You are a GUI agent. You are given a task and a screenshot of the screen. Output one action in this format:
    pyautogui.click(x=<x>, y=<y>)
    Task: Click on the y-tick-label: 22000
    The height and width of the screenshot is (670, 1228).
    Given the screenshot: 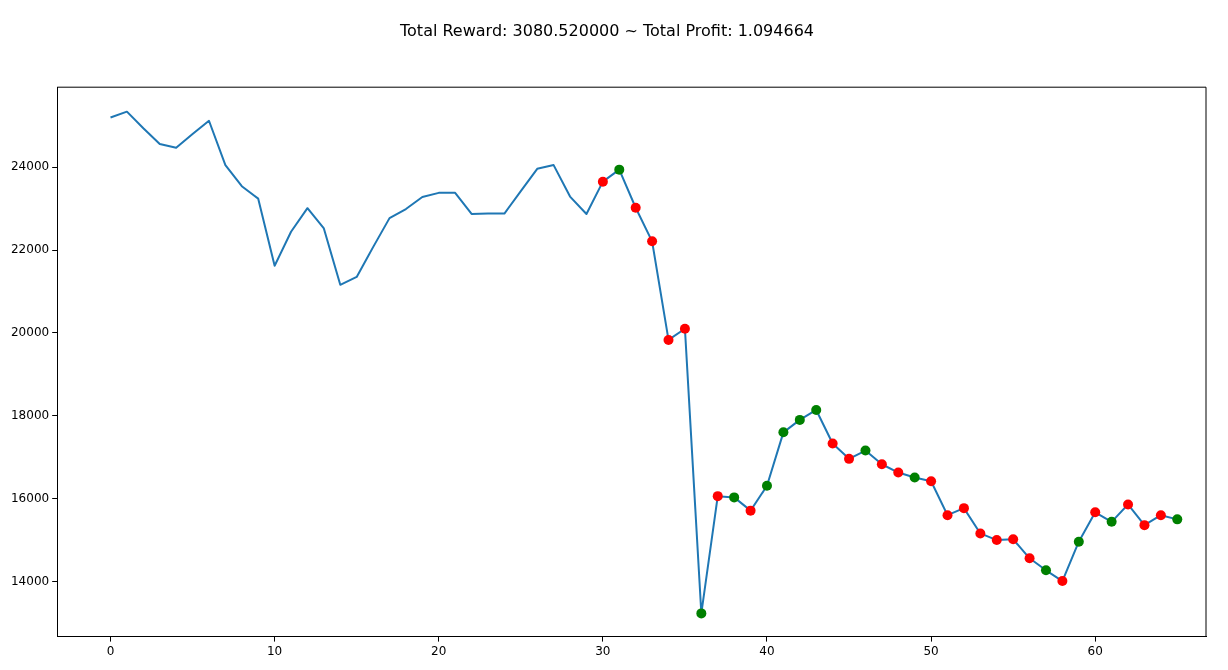 What is the action you would take?
    pyautogui.click(x=30, y=249)
    